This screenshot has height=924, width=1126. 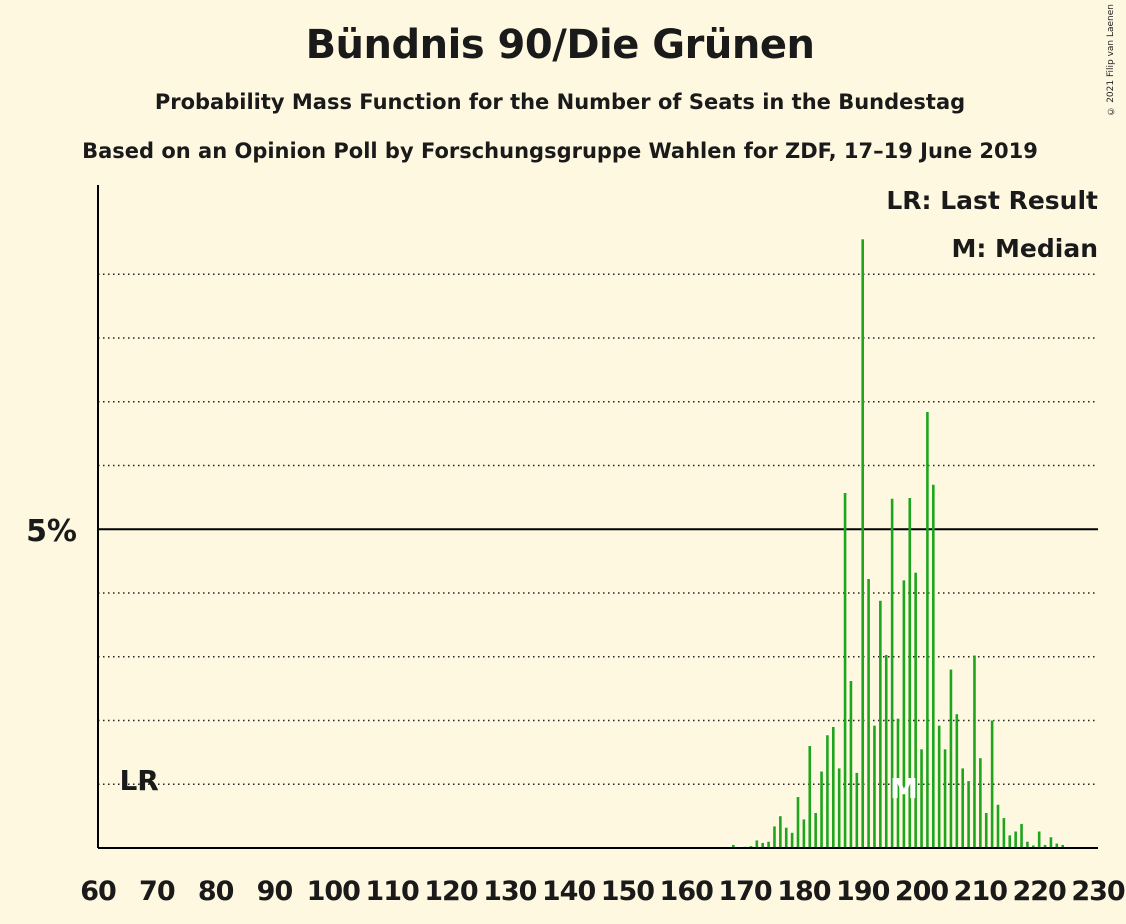 I want to click on x-tick-90: 90, so click(x=275, y=891).